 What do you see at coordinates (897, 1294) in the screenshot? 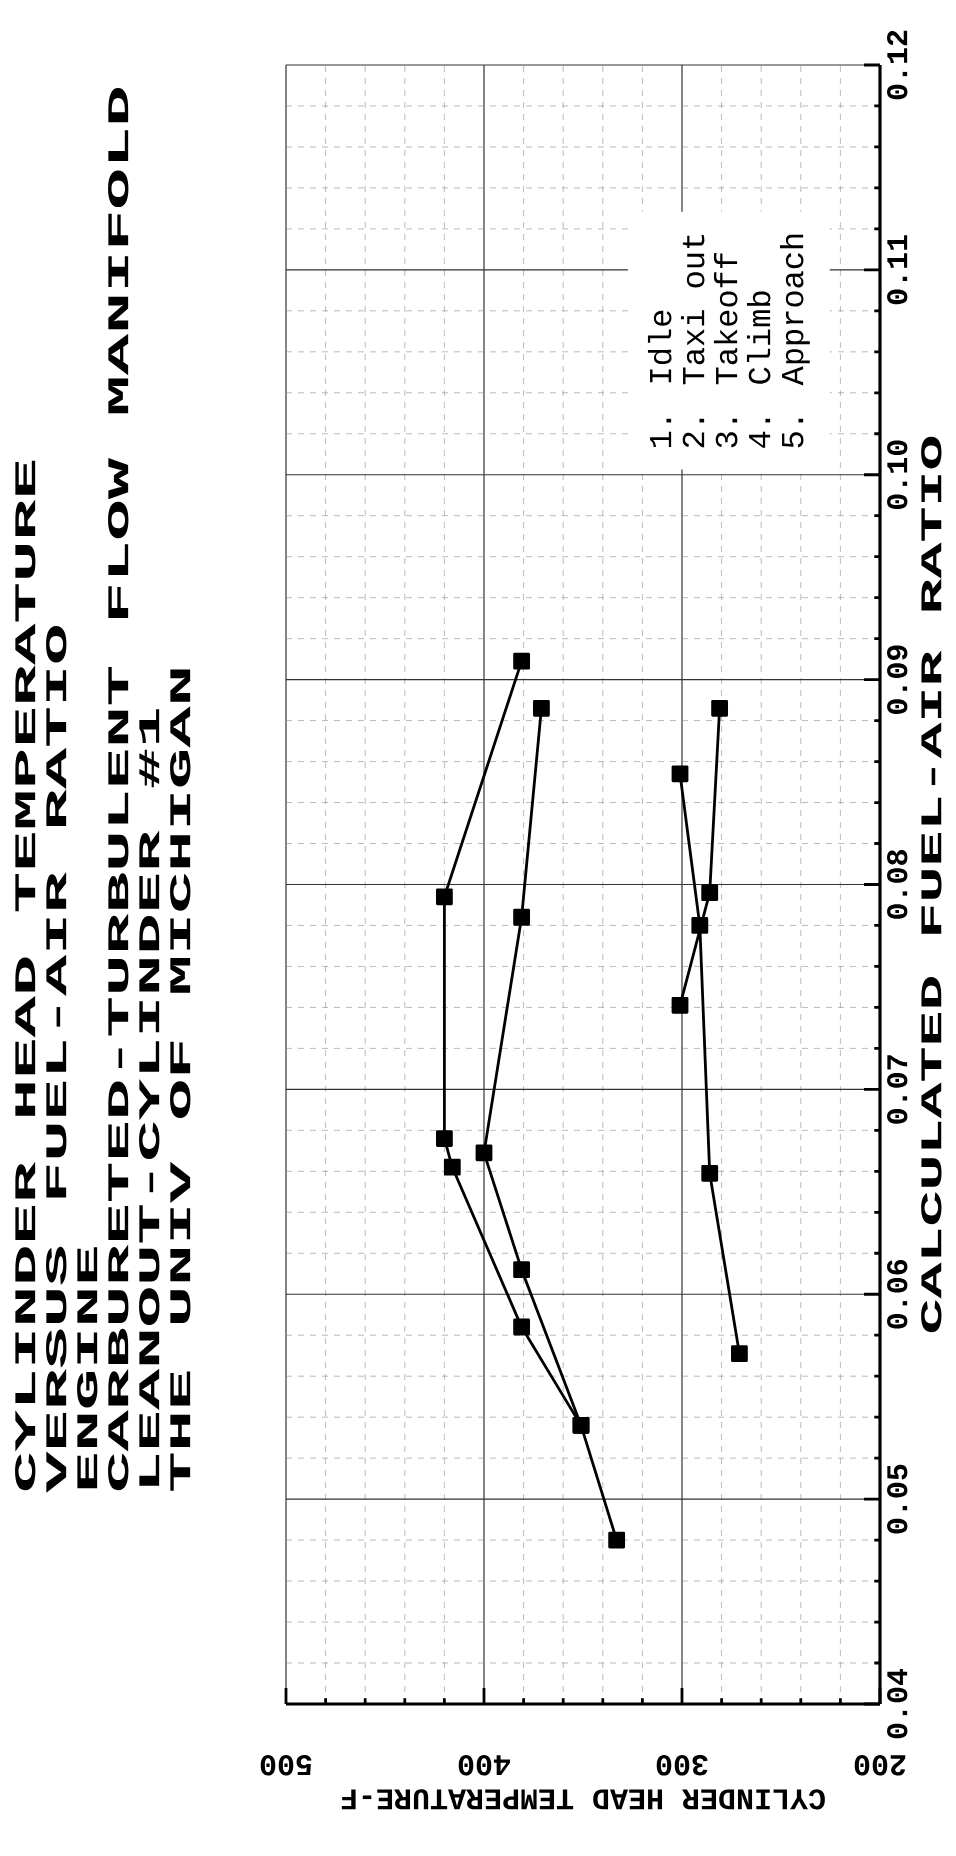
I see `y-tick-label: 0.06` at bounding box center [897, 1294].